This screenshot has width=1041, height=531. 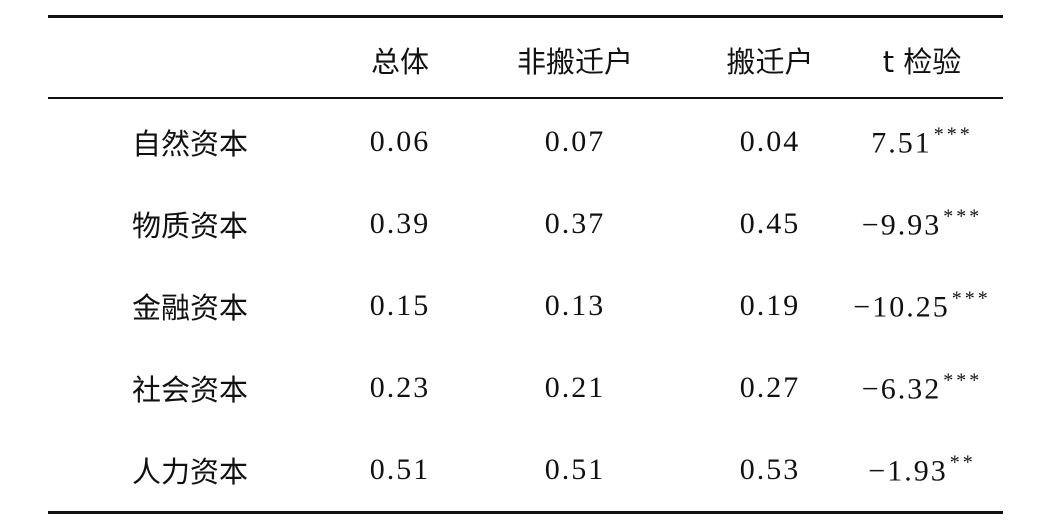 What do you see at coordinates (770, 305) in the screenshot?
I see `value-cell: 0.19` at bounding box center [770, 305].